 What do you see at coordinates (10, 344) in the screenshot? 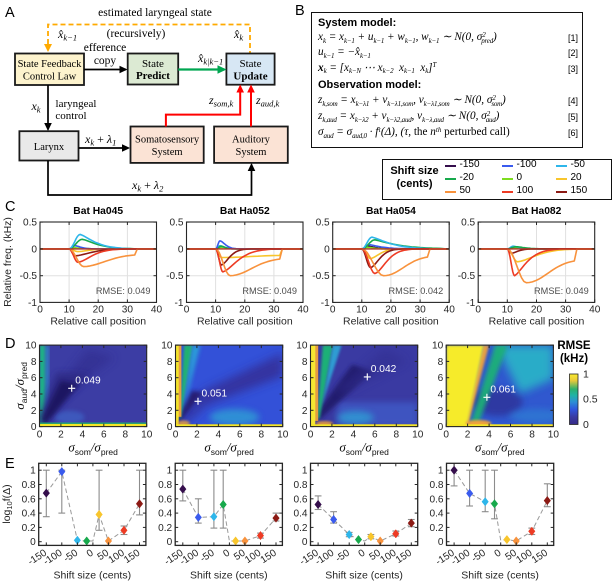
I see `svg-text: D` at bounding box center [10, 344].